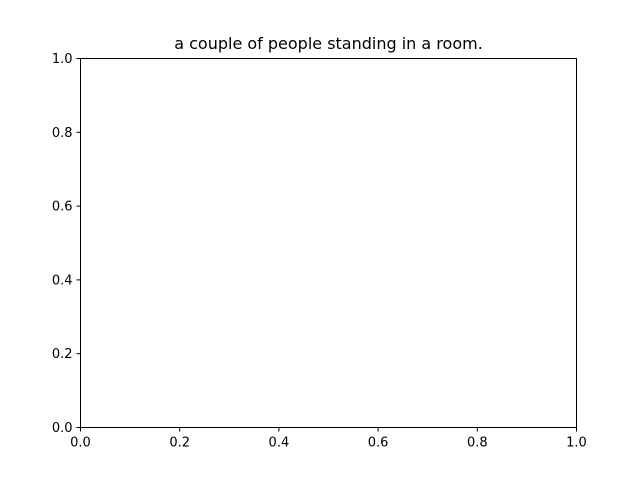 The image size is (640, 480). Describe the element at coordinates (62, 428) in the screenshot. I see `y-tick-label: 0.0` at that location.